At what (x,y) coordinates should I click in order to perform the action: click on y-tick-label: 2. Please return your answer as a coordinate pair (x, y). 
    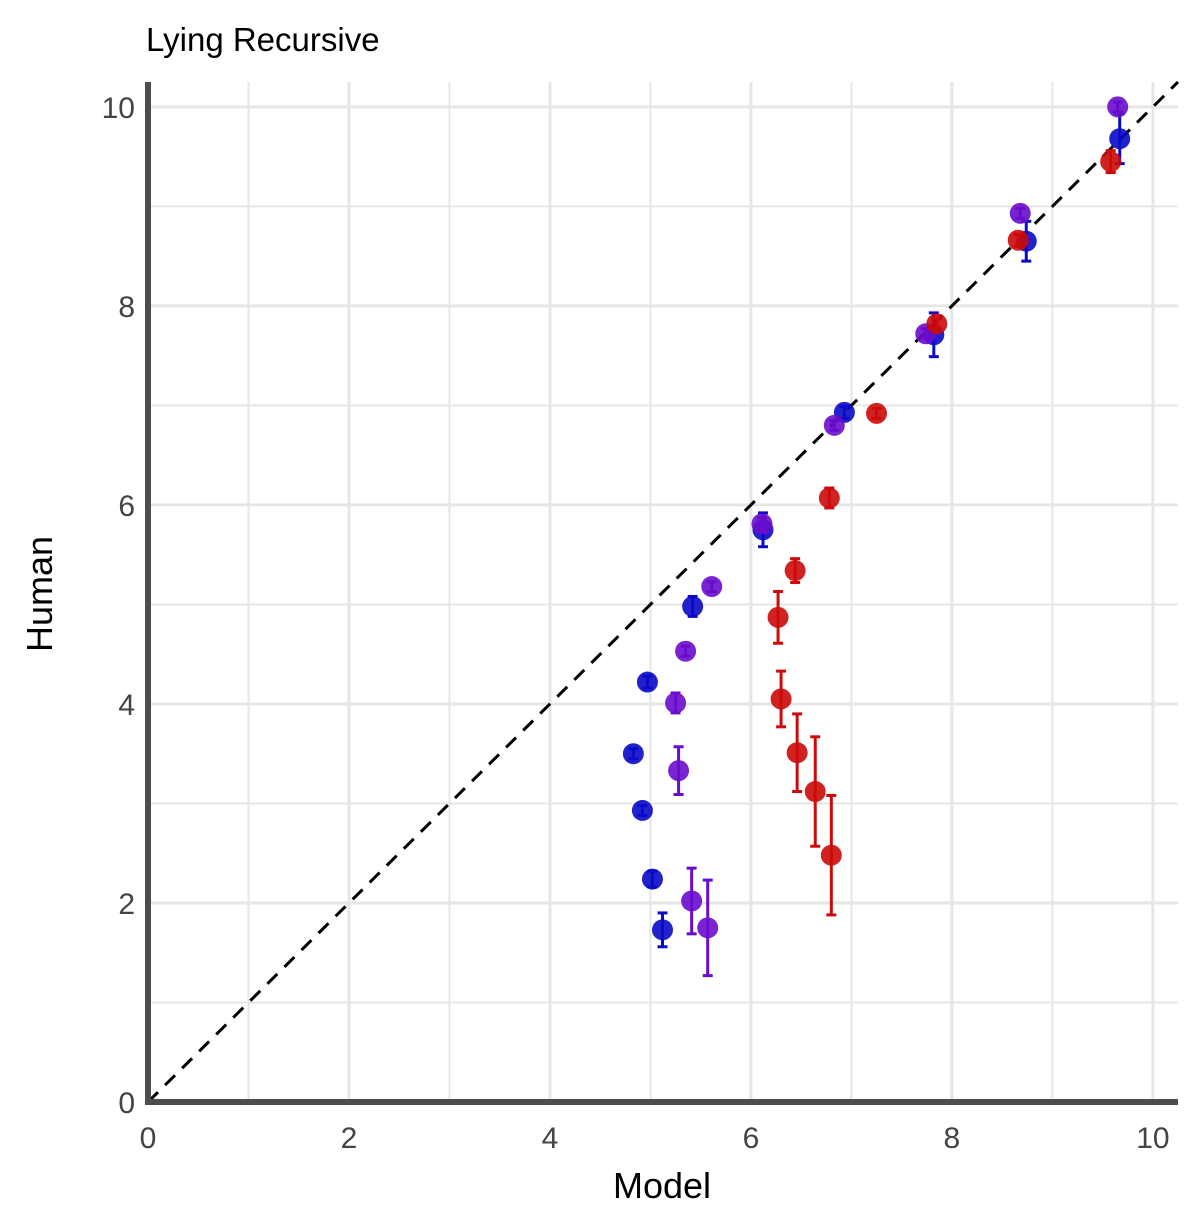
    Looking at the image, I should click on (126, 904).